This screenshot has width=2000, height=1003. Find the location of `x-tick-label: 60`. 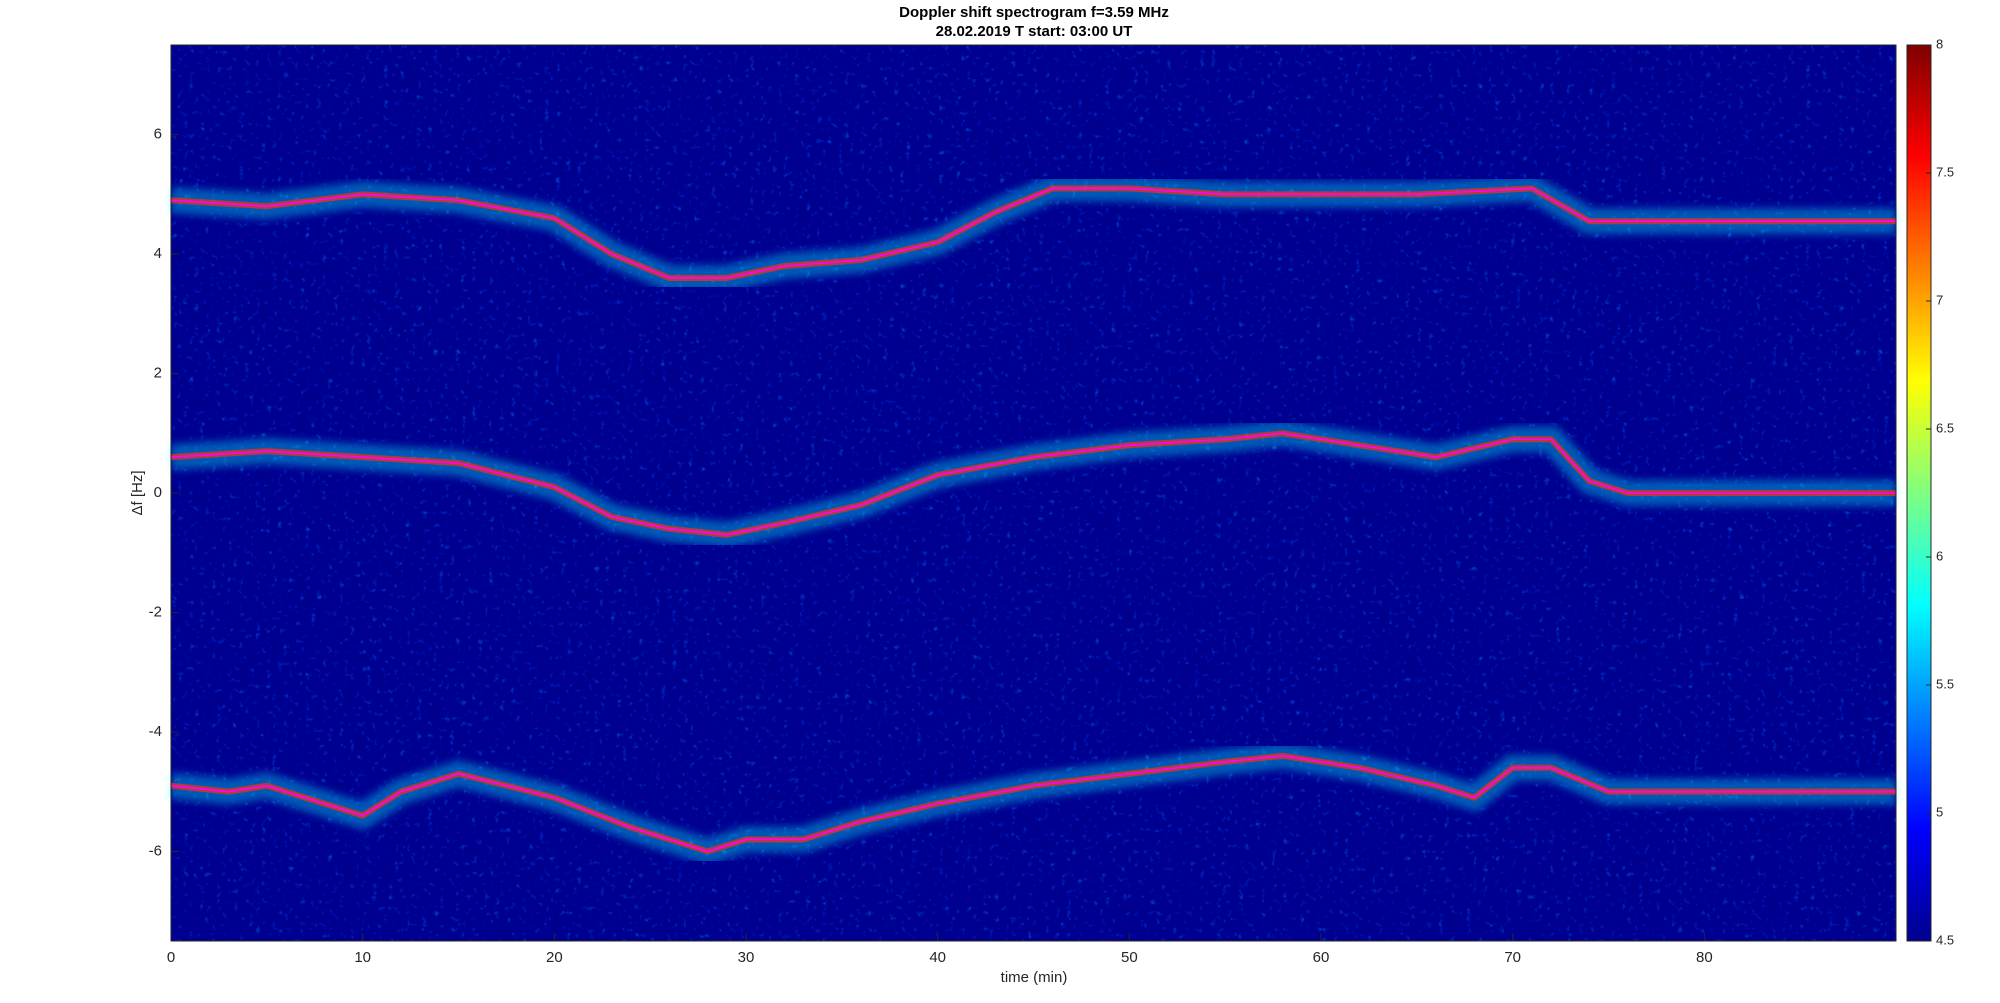

x-tick-label: 60 is located at coordinates (1321, 957).